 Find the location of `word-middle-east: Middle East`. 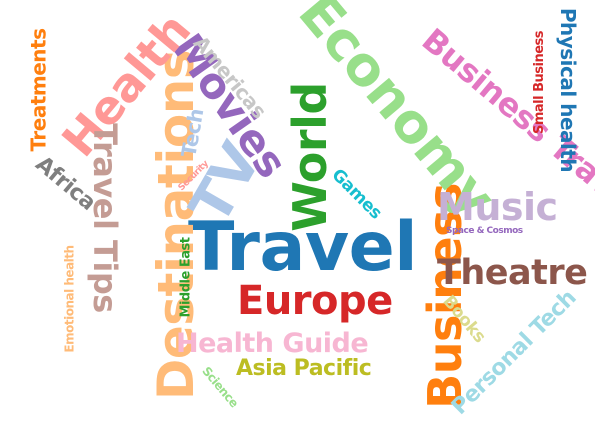

word-middle-east: Middle East is located at coordinates (186, 277).